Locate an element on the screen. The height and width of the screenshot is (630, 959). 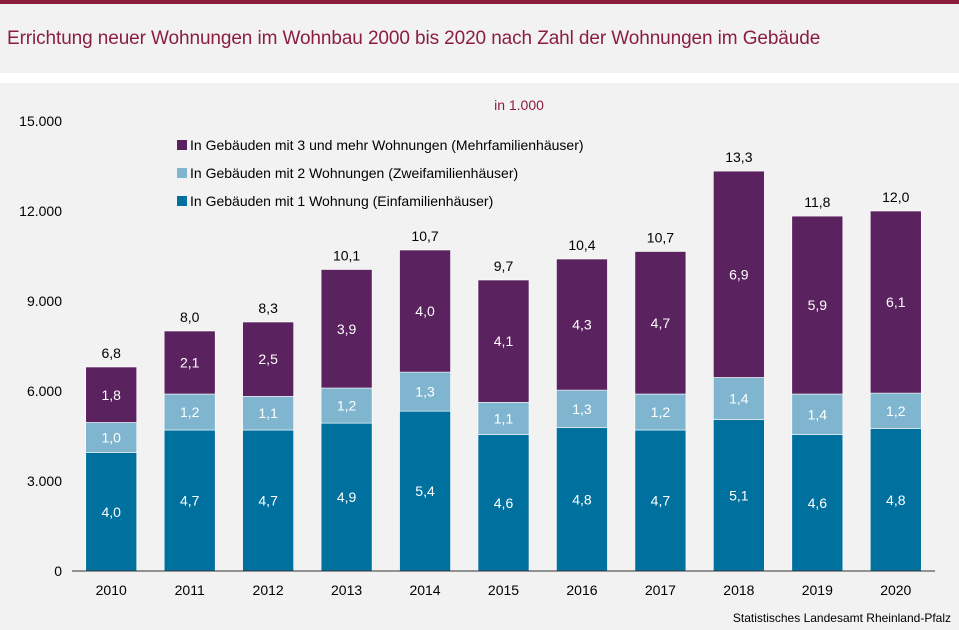
x-tick-label: 2011 is located at coordinates (190, 590).